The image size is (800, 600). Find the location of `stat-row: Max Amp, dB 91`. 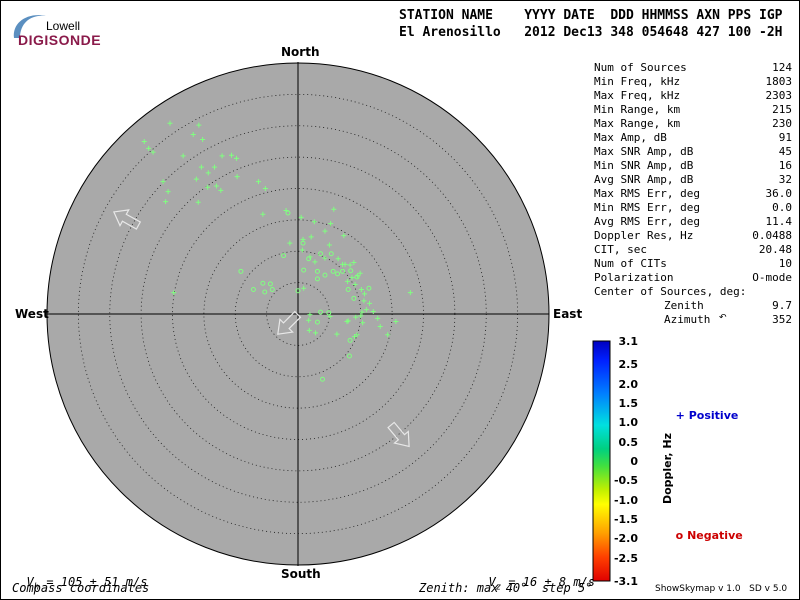

stat-row: Max Amp, dB 91 is located at coordinates (693, 138).